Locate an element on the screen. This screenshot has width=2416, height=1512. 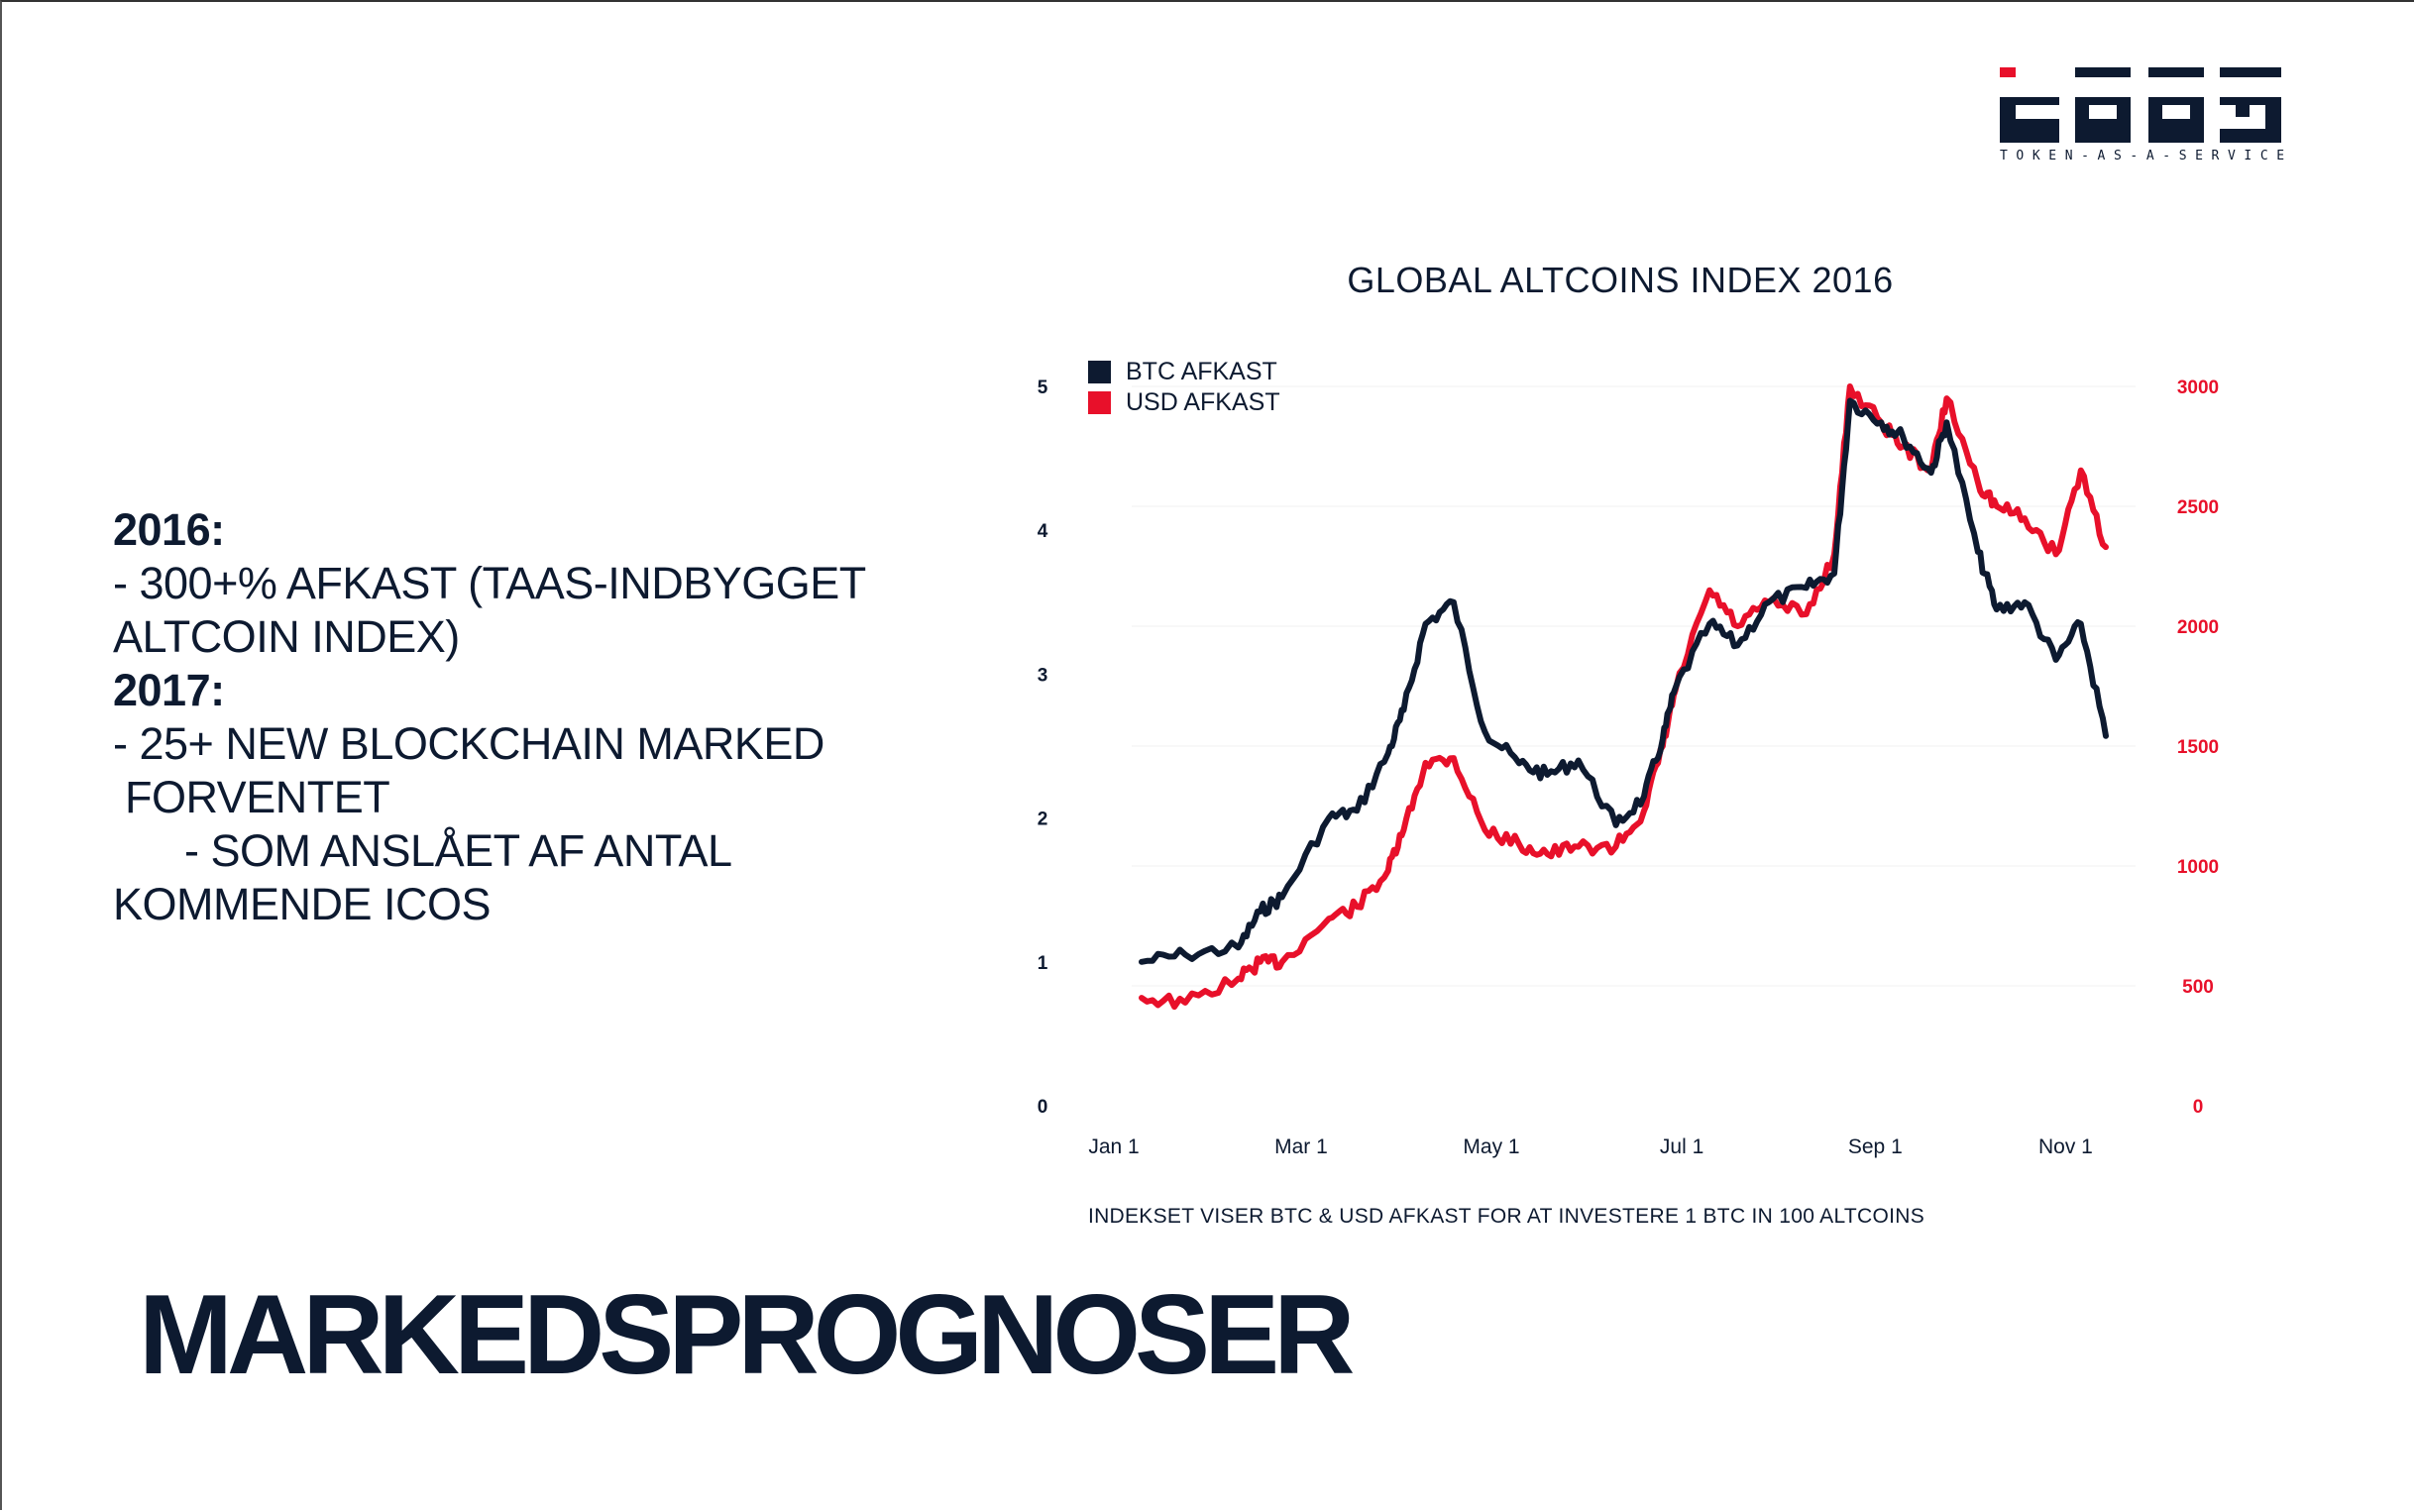
x-tick-label: Nov 1 is located at coordinates (2065, 1147).